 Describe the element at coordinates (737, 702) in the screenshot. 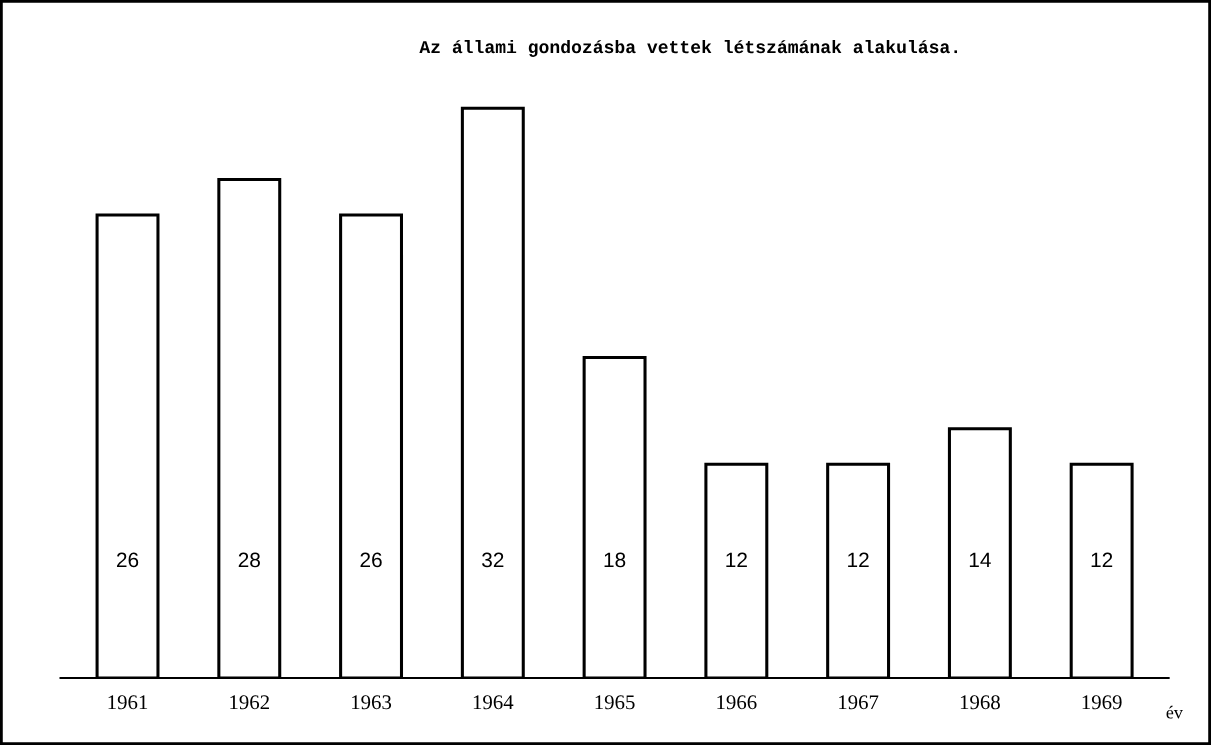

I see `x-tick-label: 1966` at that location.